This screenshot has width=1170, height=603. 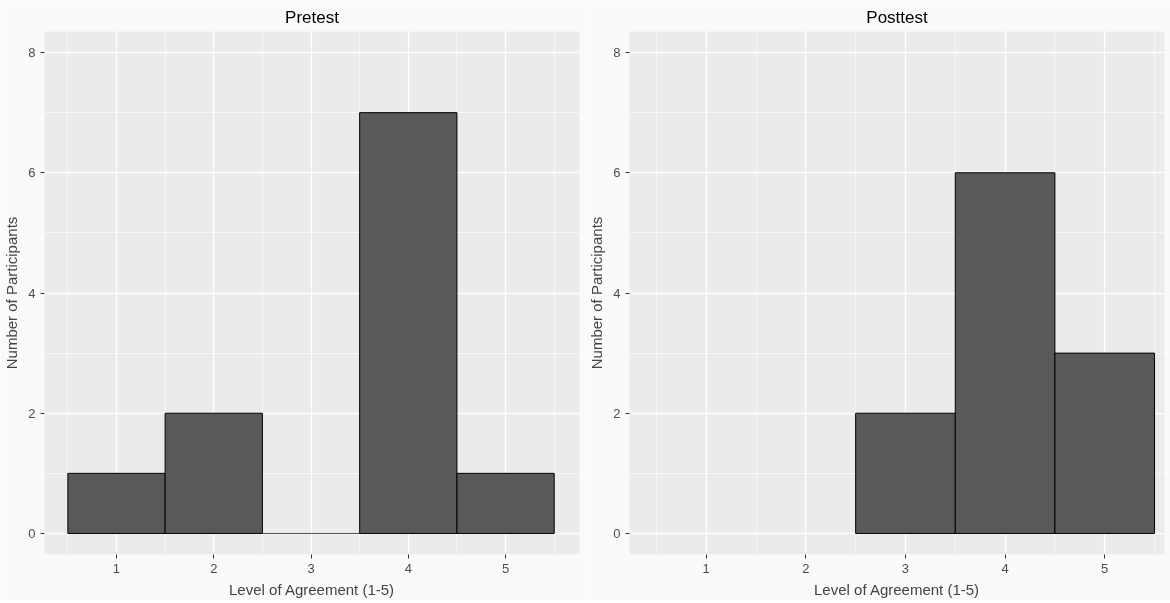 What do you see at coordinates (312, 17) in the screenshot?
I see `chart-title: Pretest` at bounding box center [312, 17].